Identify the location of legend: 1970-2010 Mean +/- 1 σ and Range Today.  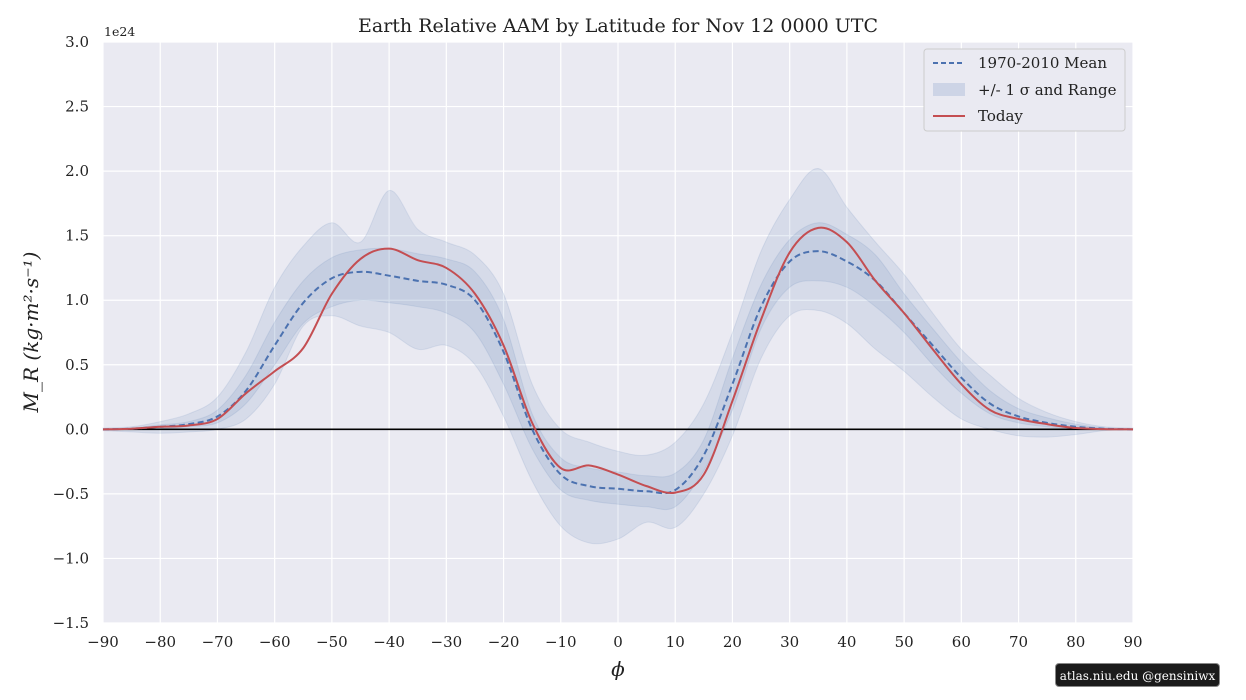
(1024, 90).